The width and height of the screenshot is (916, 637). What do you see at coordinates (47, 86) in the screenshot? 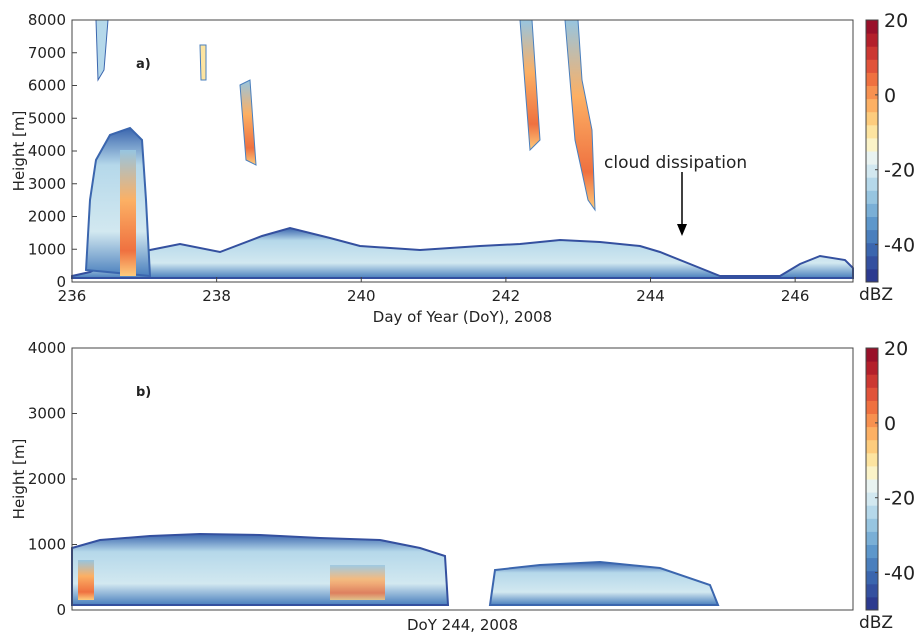
I see `y-tick-label: 6000` at bounding box center [47, 86].